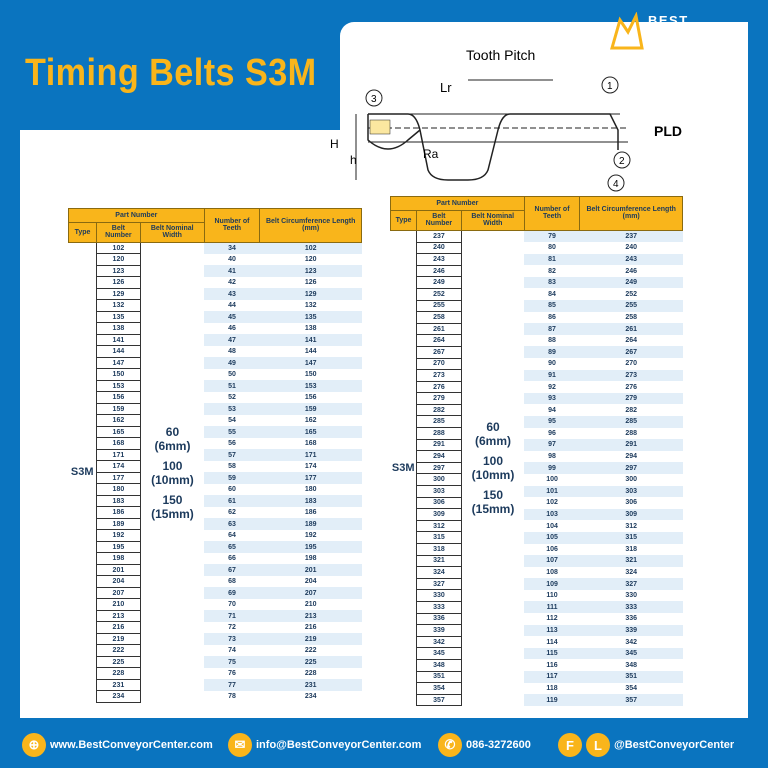 The height and width of the screenshot is (768, 768). I want to click on logo-text-2: CONVEYOR, so click(691, 33).